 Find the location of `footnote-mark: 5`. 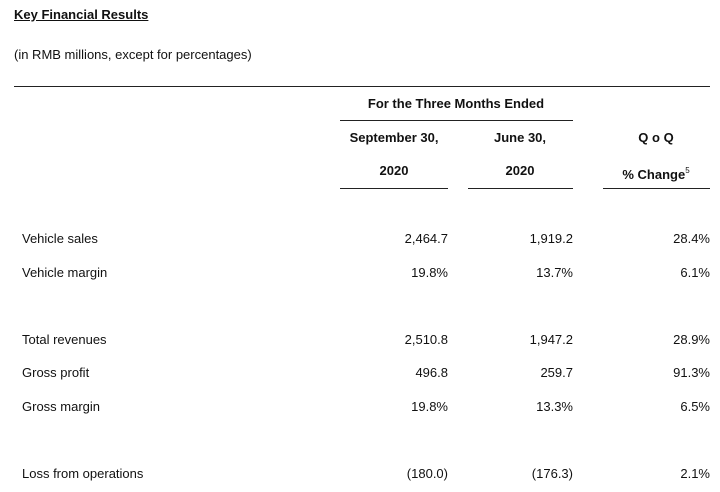

footnote-mark: 5 is located at coordinates (687, 170).